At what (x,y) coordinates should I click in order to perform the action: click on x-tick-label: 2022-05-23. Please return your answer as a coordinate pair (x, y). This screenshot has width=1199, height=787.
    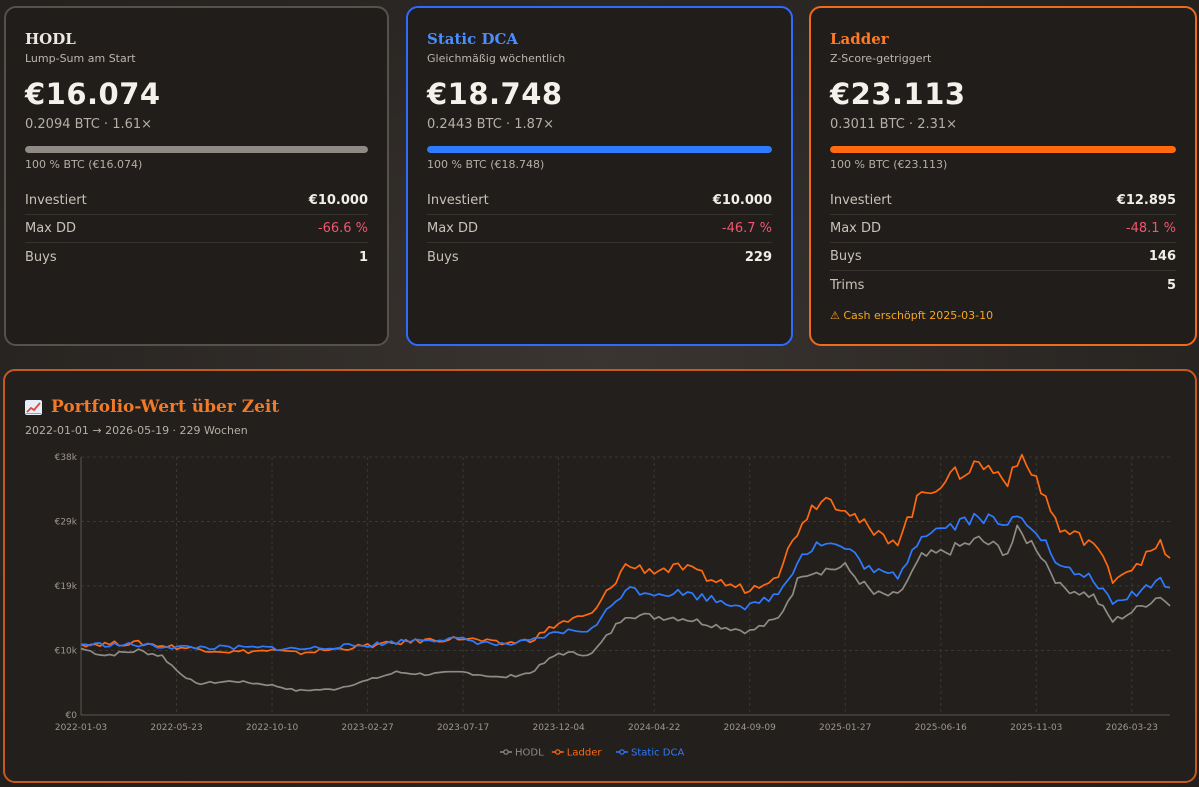
    Looking at the image, I should click on (176, 728).